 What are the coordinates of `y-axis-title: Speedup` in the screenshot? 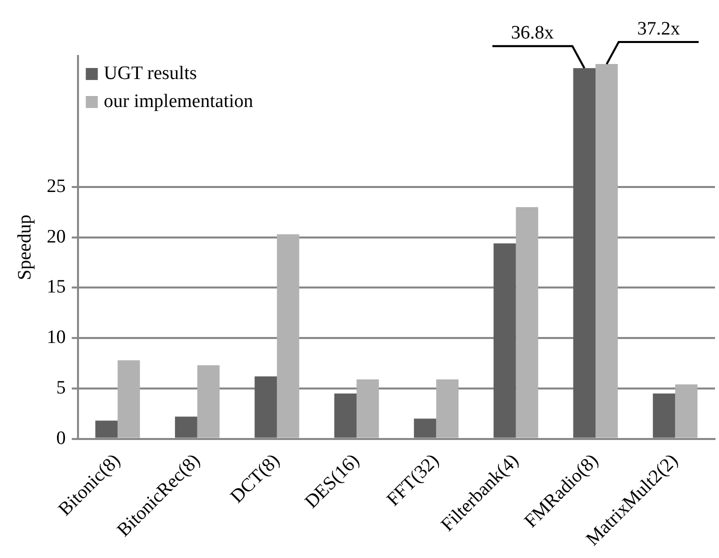 It's located at (25, 247).